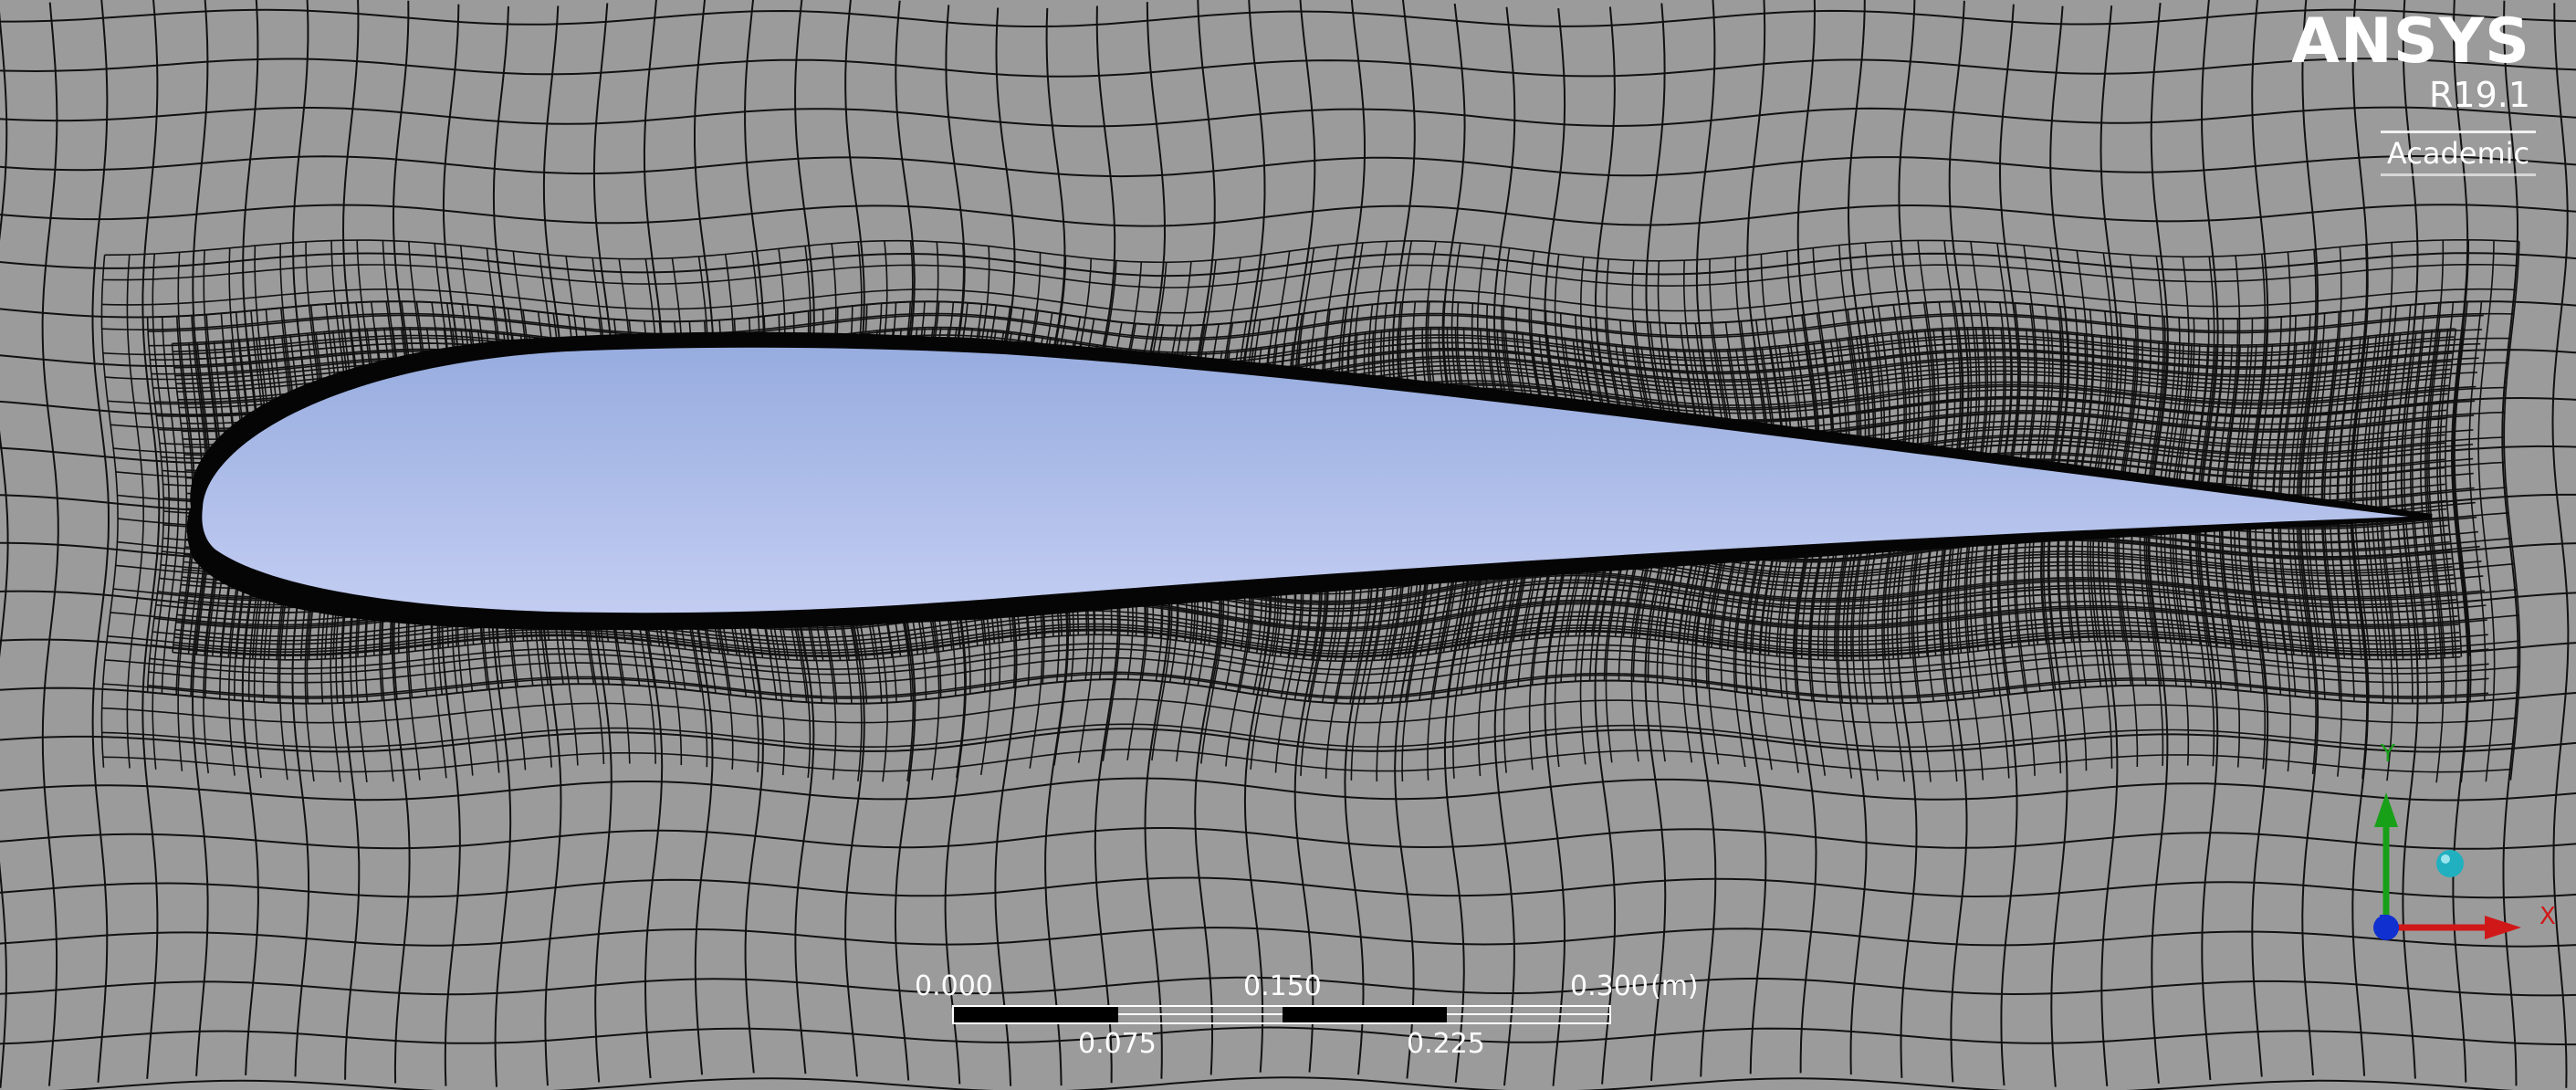 The height and width of the screenshot is (1090, 2576). What do you see at coordinates (2388, 754) in the screenshot?
I see `y-axis-label: Y` at bounding box center [2388, 754].